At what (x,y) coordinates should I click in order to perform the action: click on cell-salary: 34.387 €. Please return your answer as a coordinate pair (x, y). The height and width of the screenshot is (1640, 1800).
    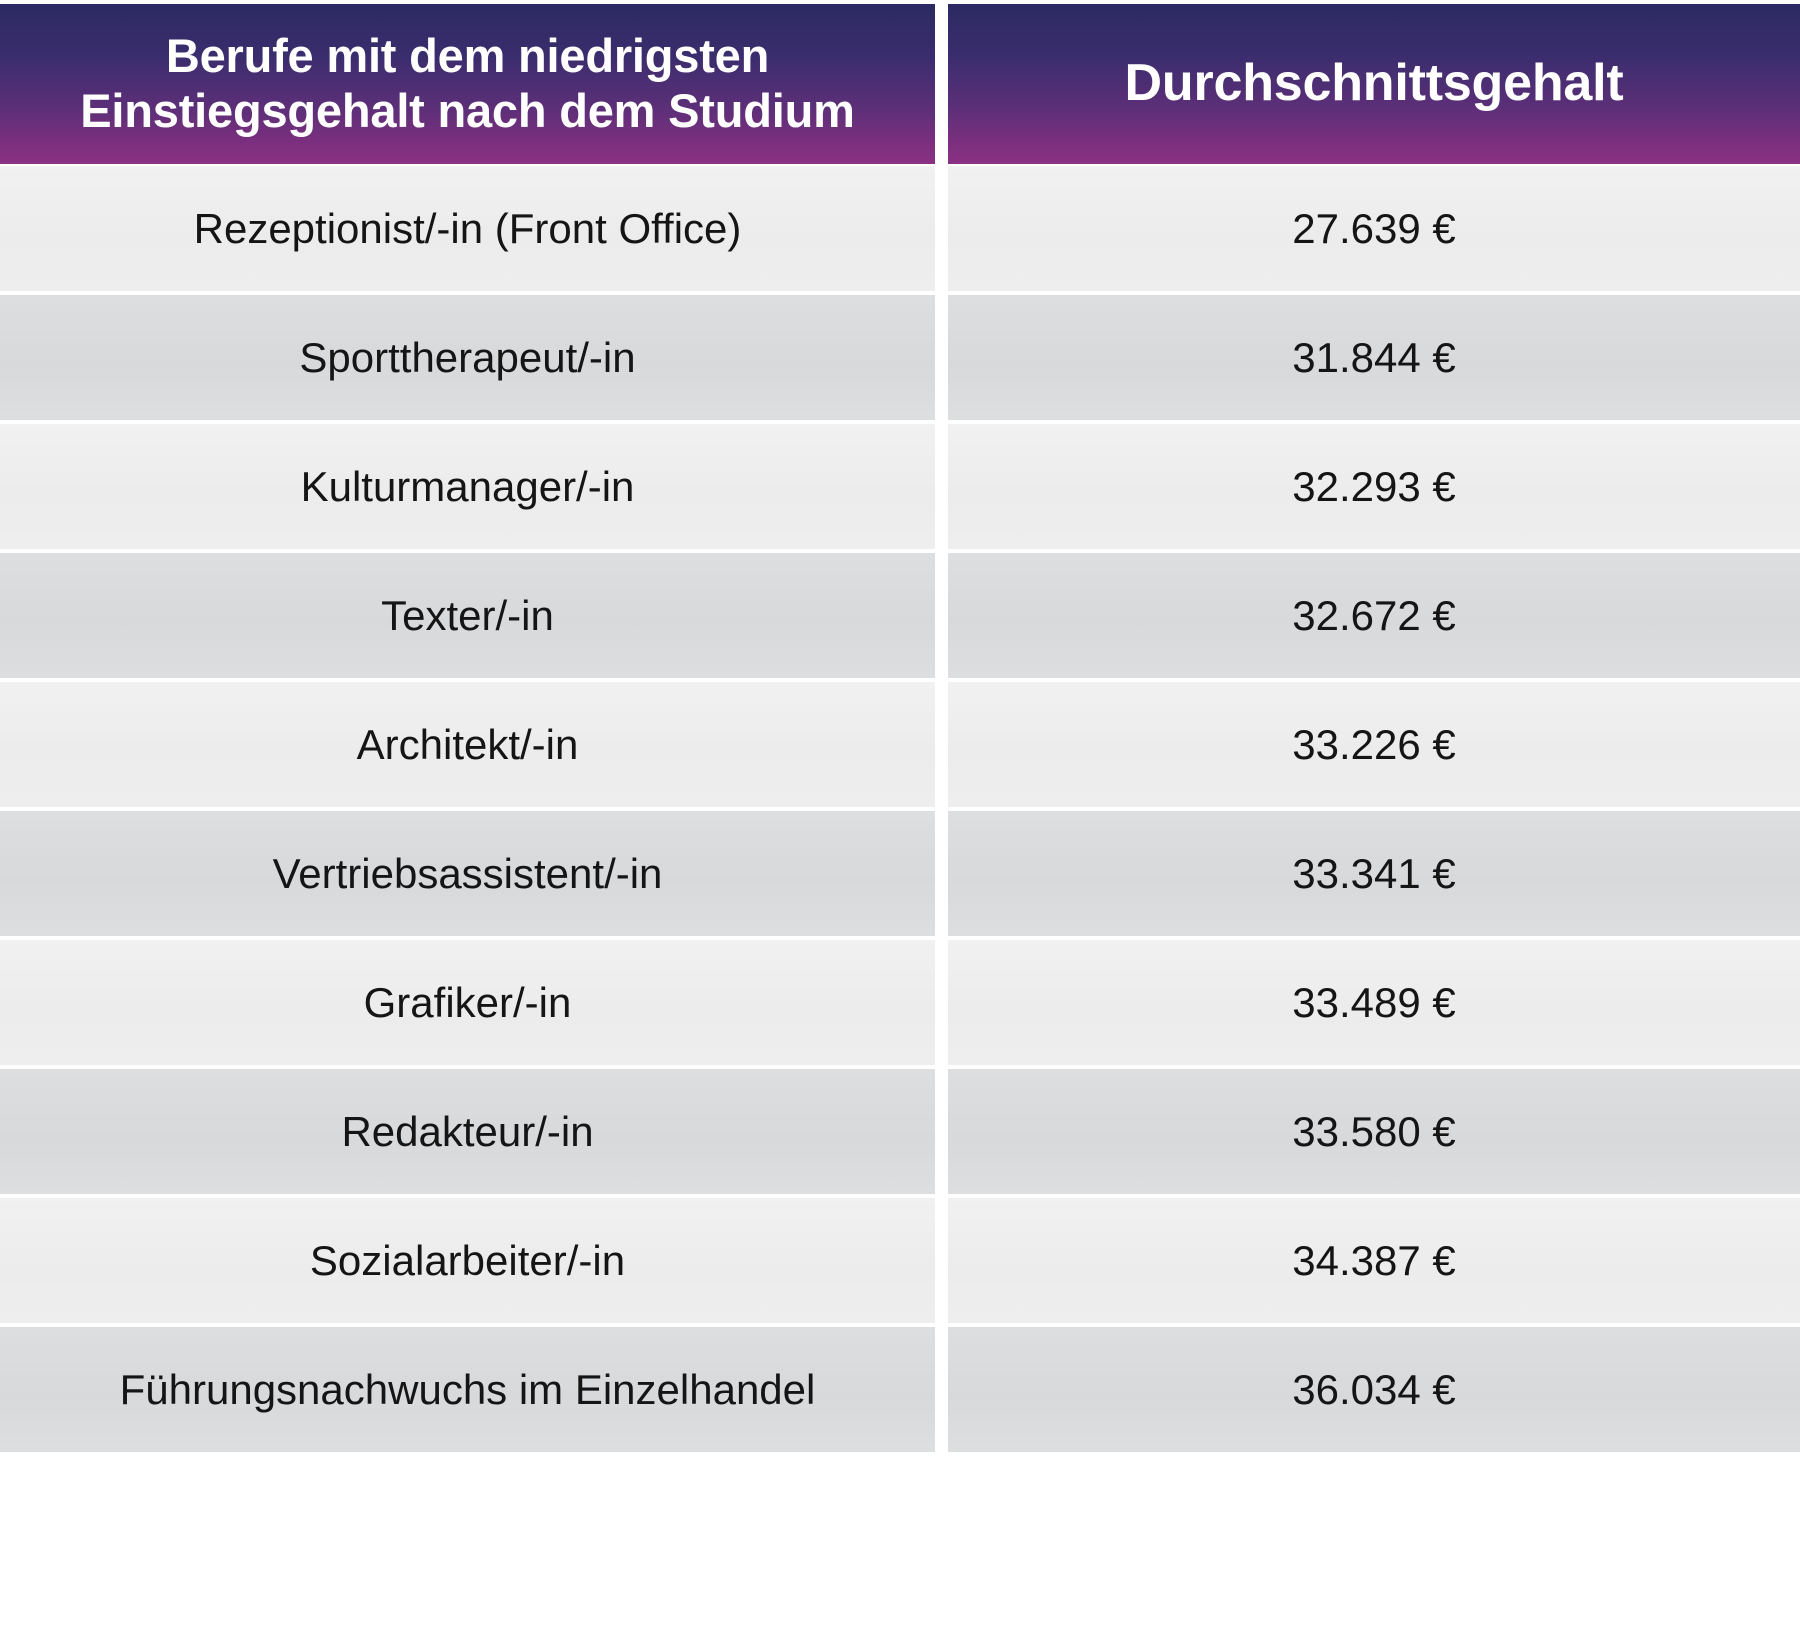
    Looking at the image, I should click on (1374, 1260).